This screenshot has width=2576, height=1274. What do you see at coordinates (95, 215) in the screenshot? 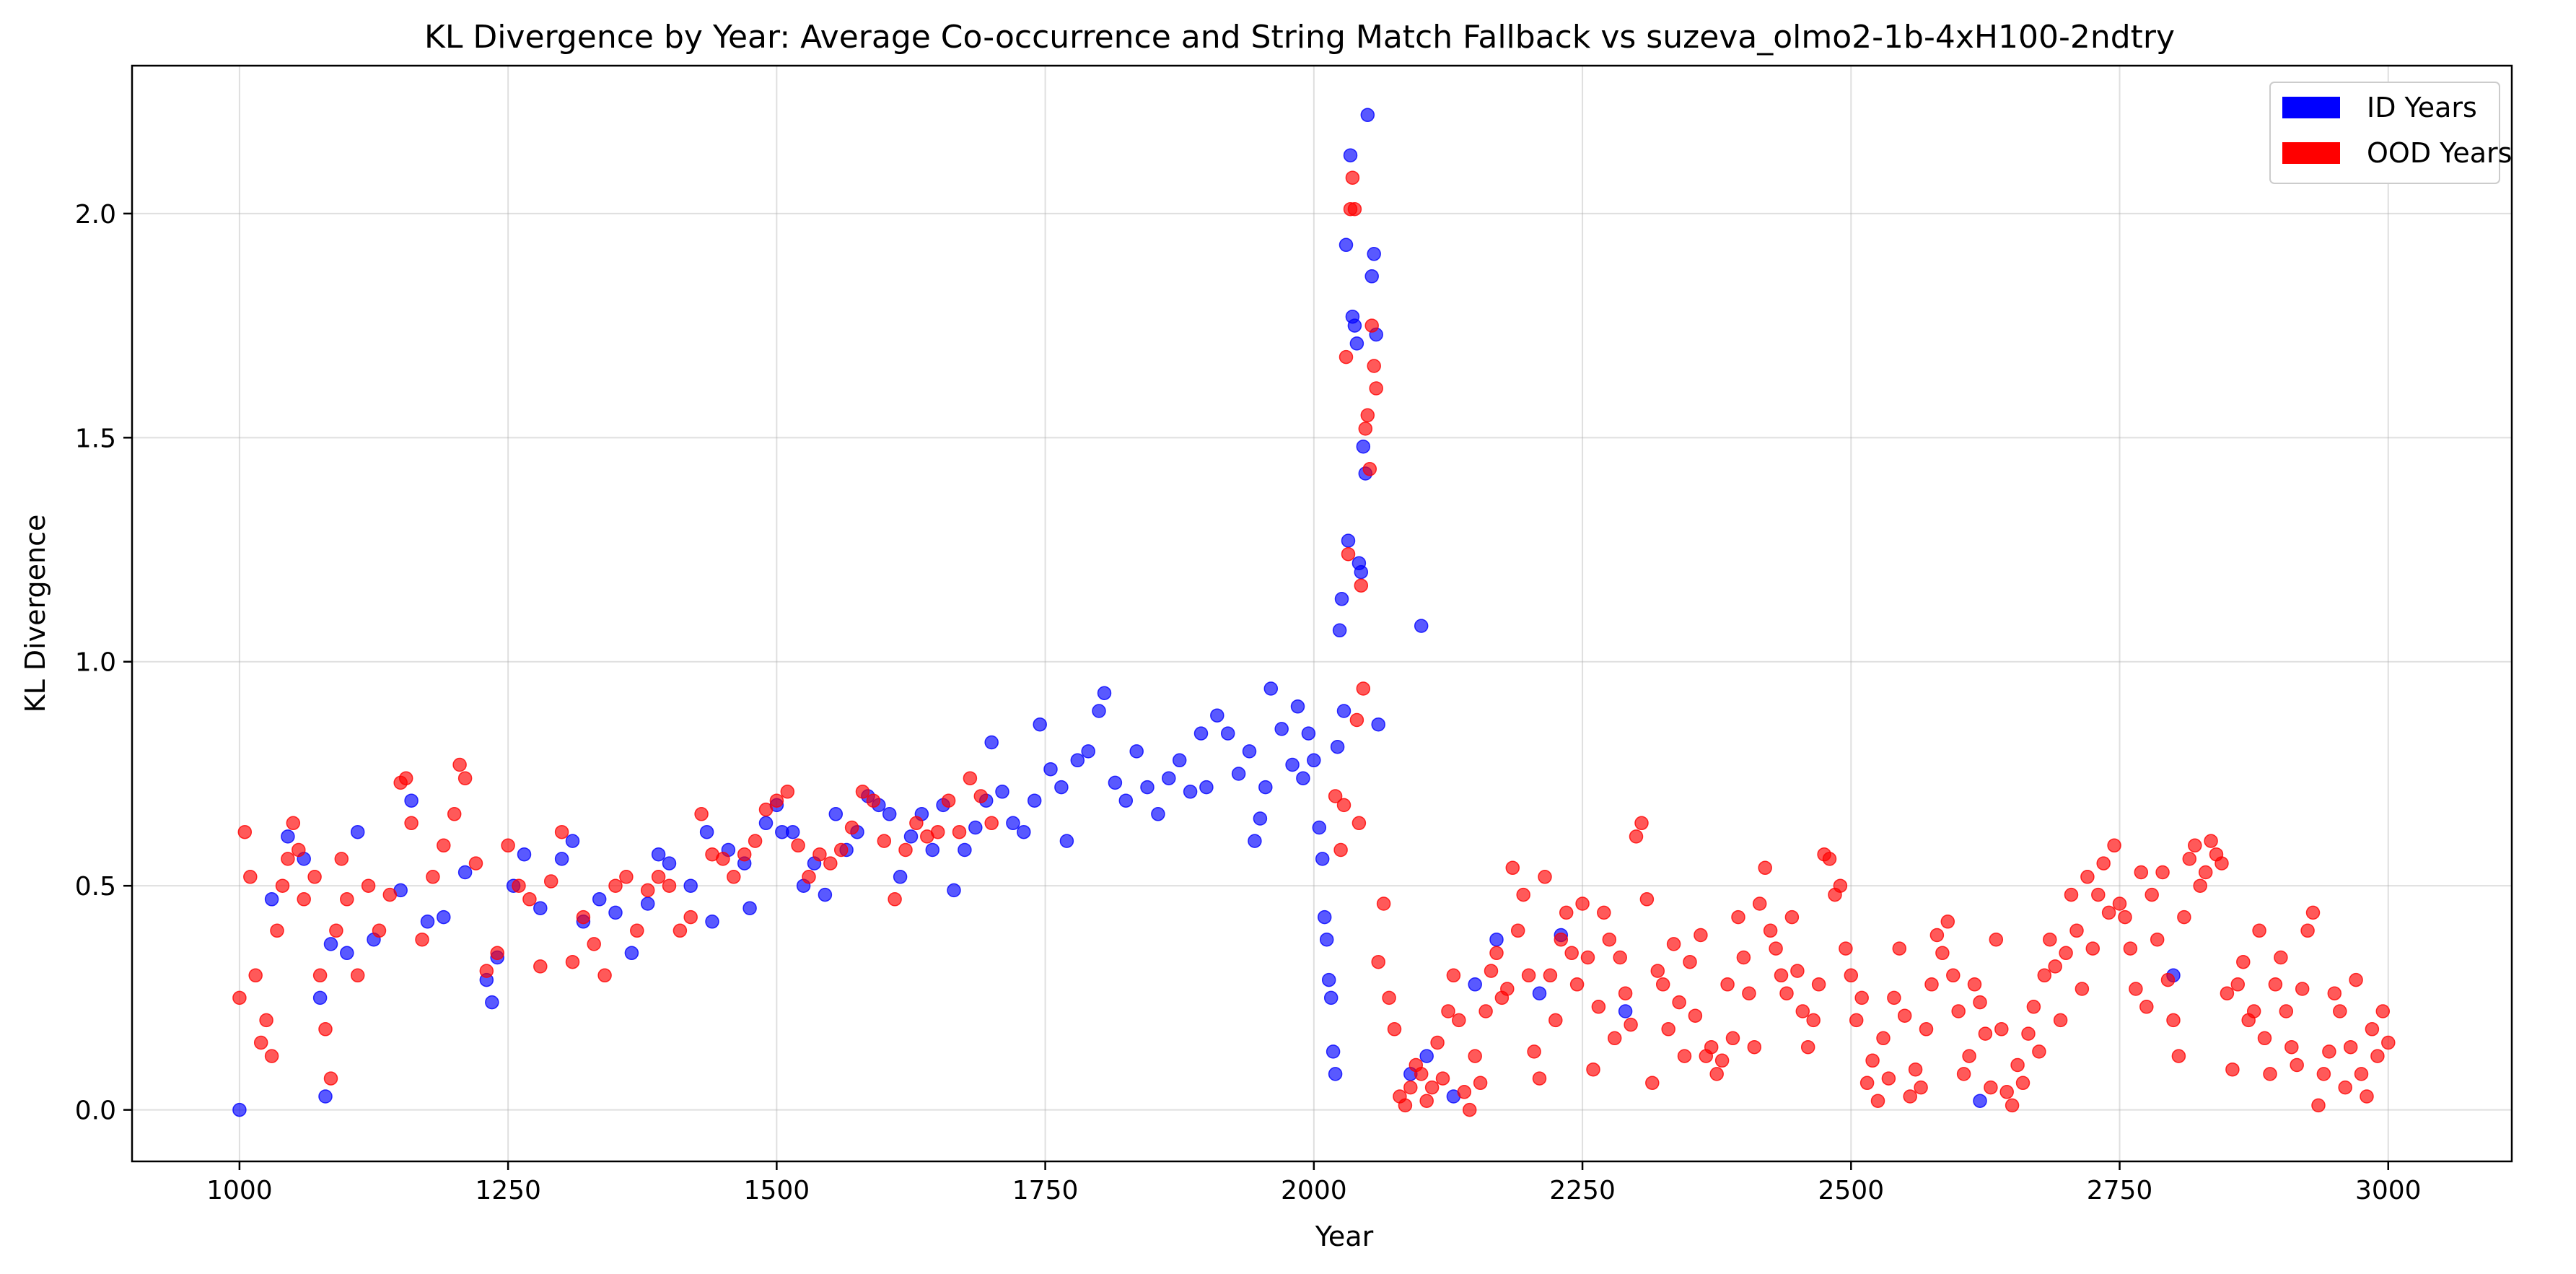
I see `y-tick-label: 2.0` at bounding box center [95, 215].